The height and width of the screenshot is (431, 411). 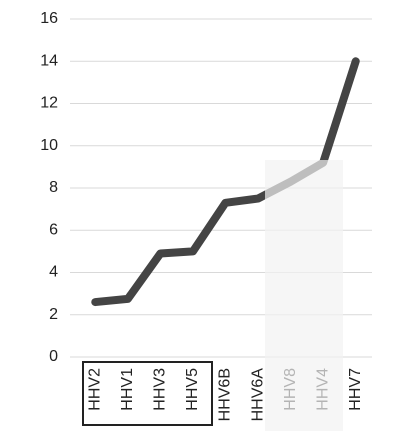 What do you see at coordinates (304, 295) in the screenshot?
I see `highlight-overlay` at bounding box center [304, 295].